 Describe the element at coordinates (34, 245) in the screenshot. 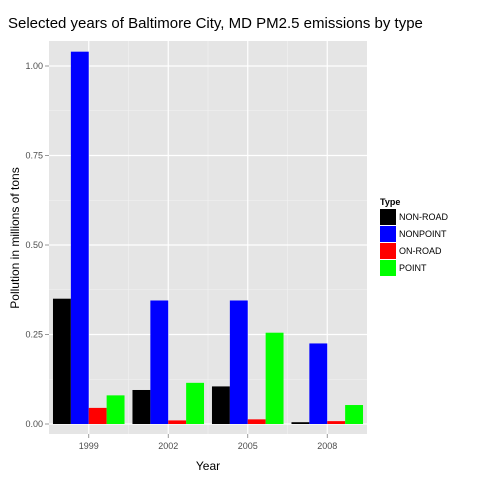

I see `y-tick-label: 0.50` at that location.